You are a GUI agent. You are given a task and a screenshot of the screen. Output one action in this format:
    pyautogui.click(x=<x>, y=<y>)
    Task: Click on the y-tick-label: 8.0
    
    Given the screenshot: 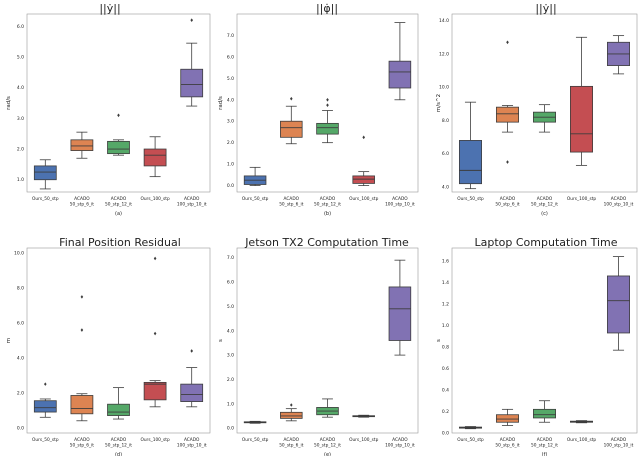 What is the action you would take?
    pyautogui.click(x=20, y=289)
    